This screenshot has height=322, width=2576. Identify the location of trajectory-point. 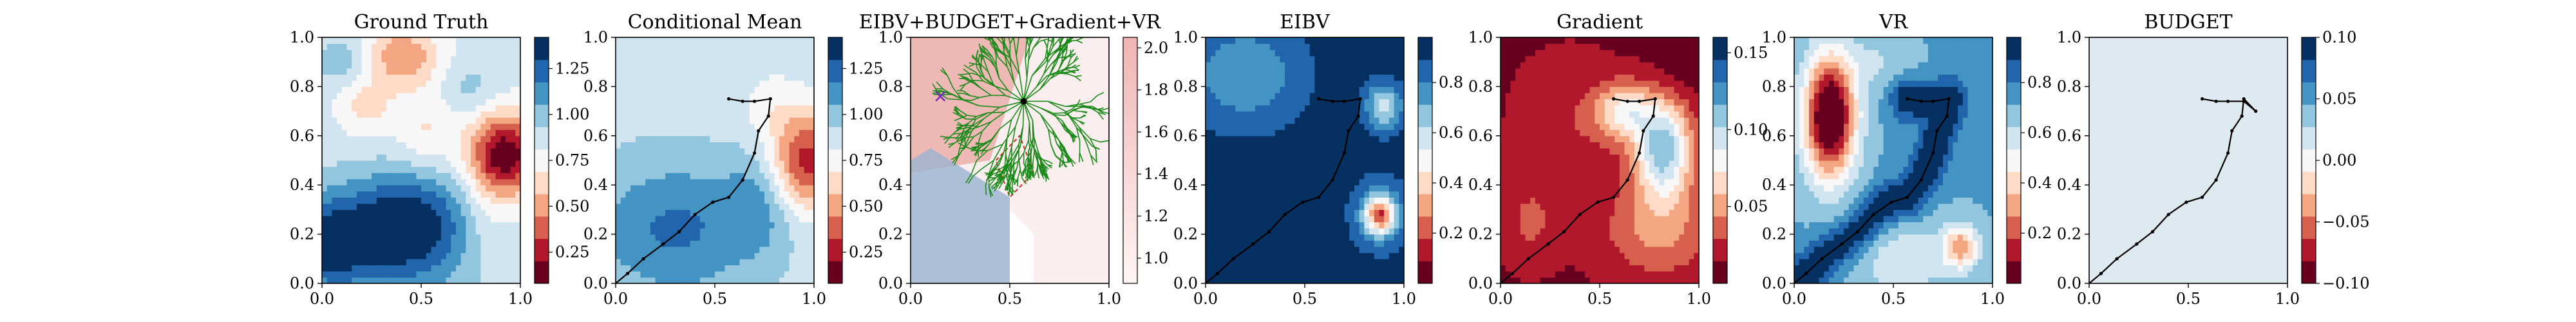
(743, 101).